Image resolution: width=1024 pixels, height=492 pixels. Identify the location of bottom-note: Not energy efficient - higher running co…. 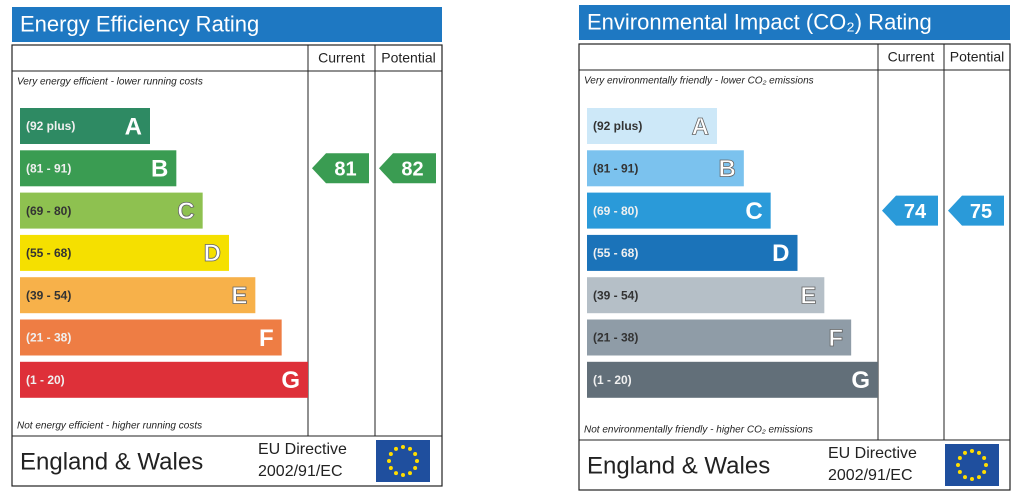
(109, 426).